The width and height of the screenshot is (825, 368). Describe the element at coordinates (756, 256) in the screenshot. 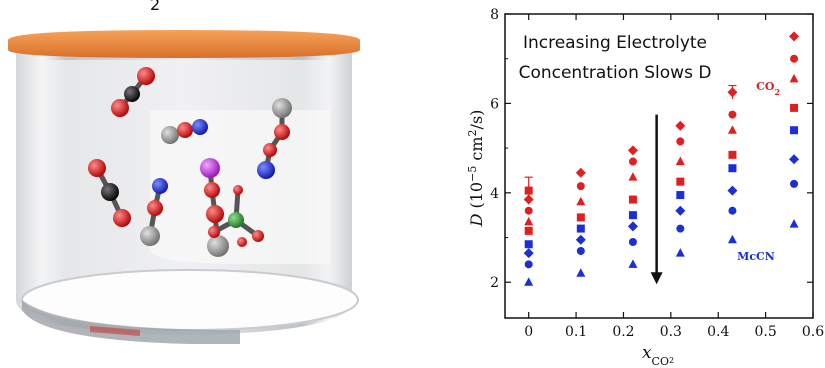

I see `series-label-mecn: McCN` at that location.